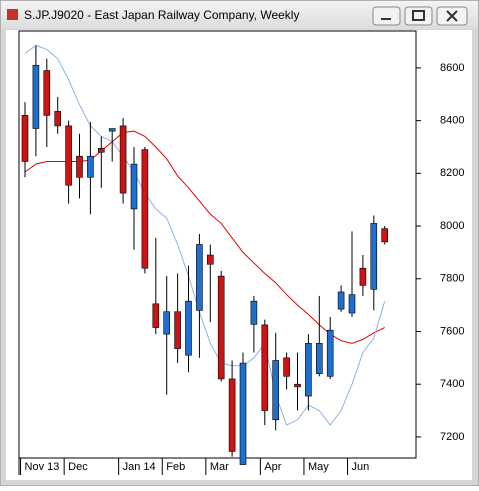  What do you see at coordinates (219, 467) in the screenshot?
I see `x-tick-label: Mar` at bounding box center [219, 467].